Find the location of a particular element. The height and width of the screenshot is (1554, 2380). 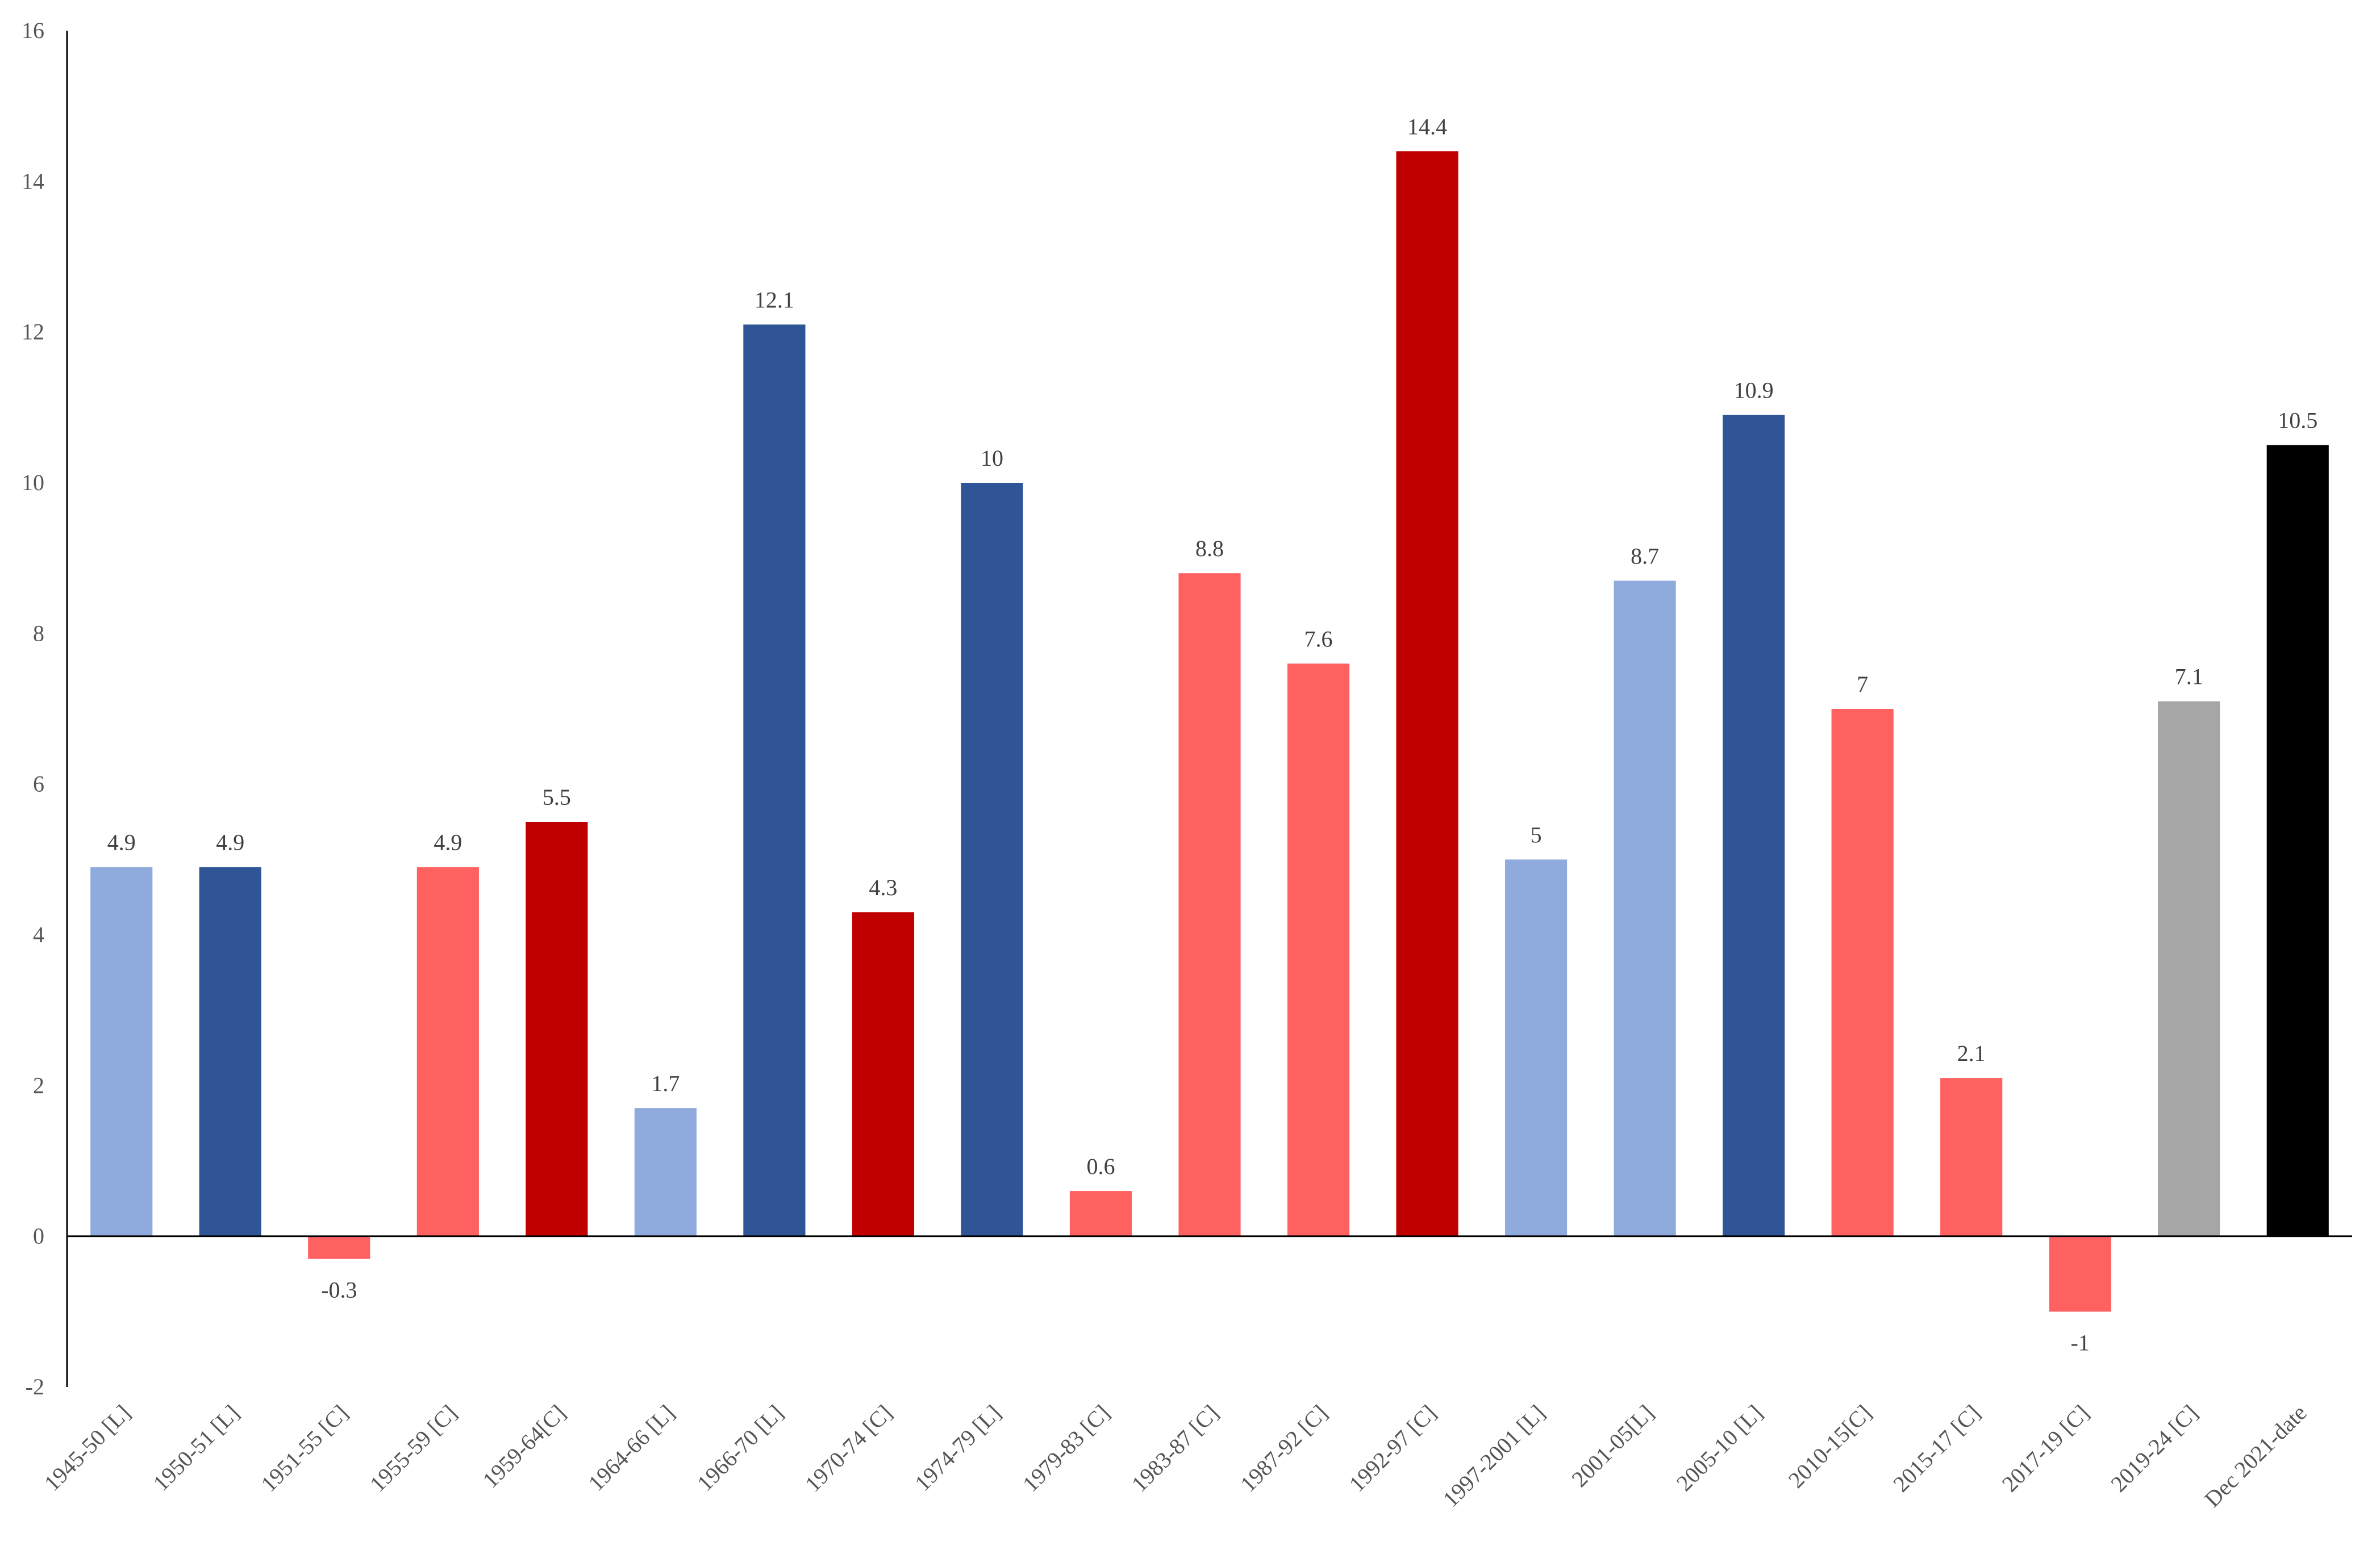

category-label: 1951-55 [C] is located at coordinates (304, 1448).